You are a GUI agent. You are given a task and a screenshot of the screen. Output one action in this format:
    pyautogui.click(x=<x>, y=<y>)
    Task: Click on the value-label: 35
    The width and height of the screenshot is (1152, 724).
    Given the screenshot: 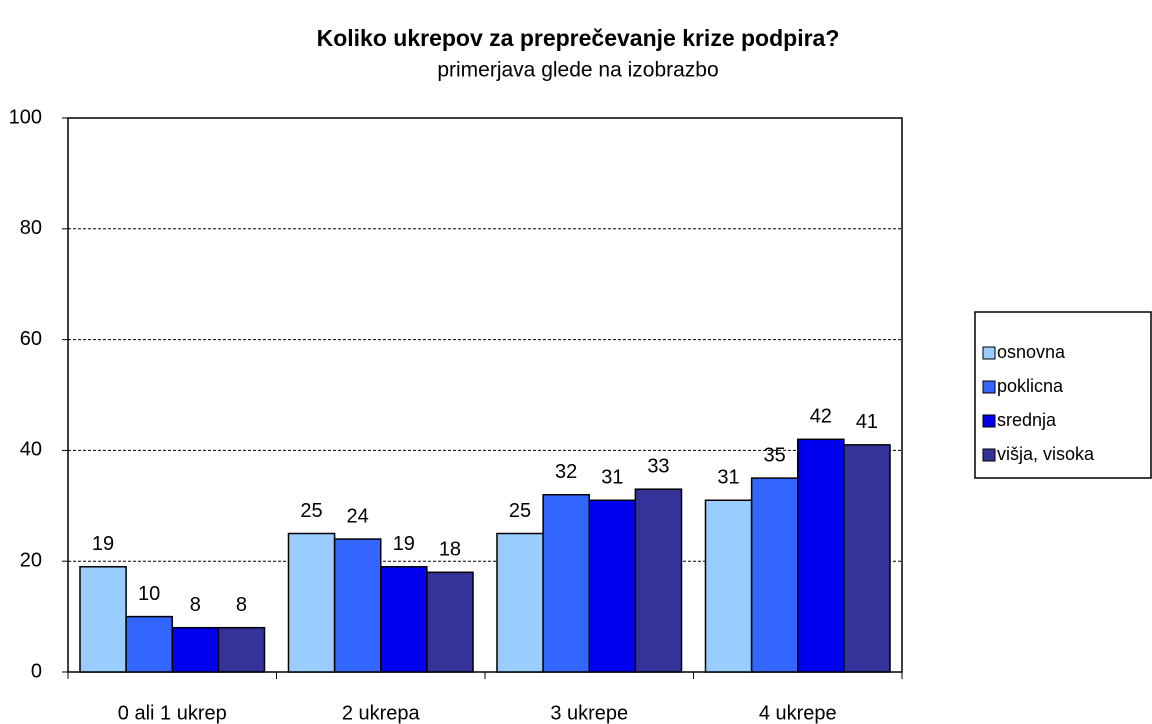 What is the action you would take?
    pyautogui.click(x=775, y=455)
    